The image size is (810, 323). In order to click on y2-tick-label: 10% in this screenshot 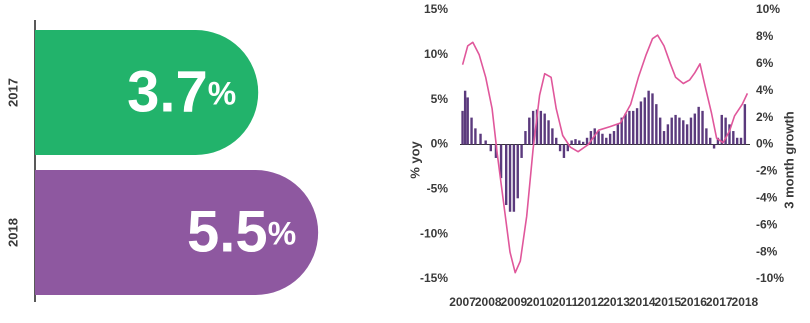, I will do `click(768, 9)`.